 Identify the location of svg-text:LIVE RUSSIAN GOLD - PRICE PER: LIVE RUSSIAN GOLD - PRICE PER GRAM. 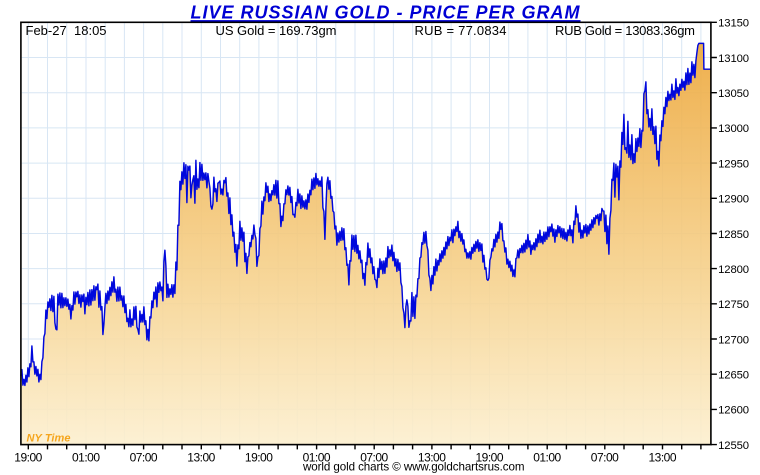
(386, 13).